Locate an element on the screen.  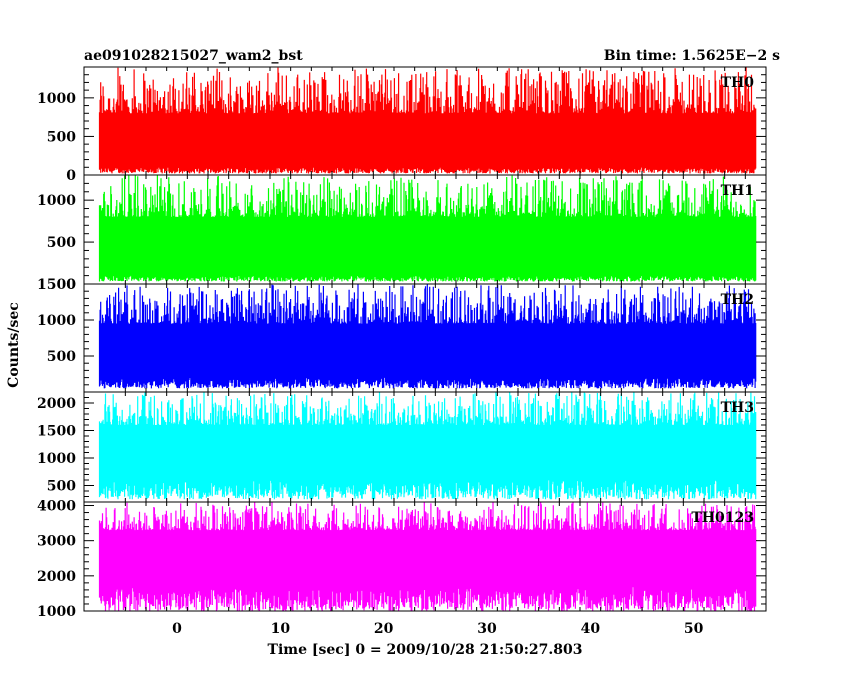
x-tick-label: 0 is located at coordinates (177, 629).